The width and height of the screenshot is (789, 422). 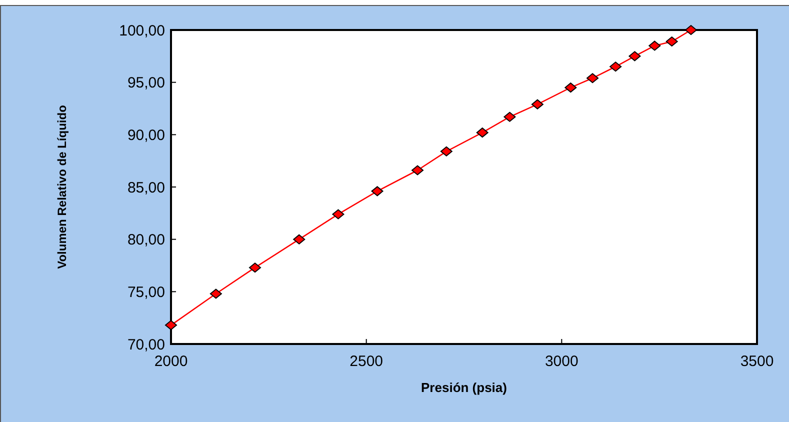 I want to click on x-tick-label: 3000, so click(x=561, y=361).